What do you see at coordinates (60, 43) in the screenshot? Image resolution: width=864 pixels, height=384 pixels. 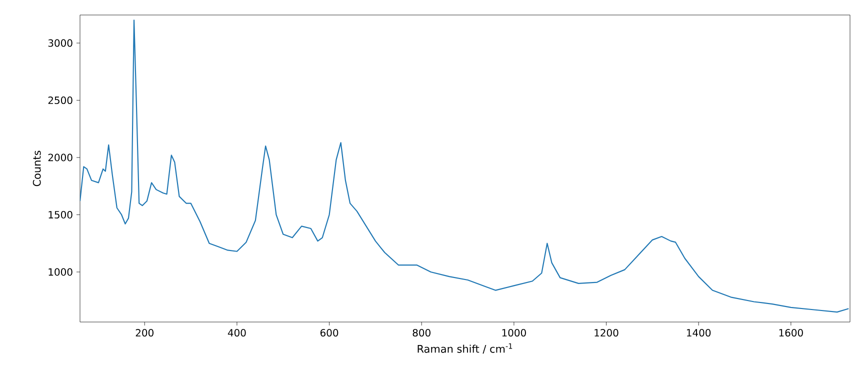 I see `y-tick-label: 3000` at bounding box center [60, 43].